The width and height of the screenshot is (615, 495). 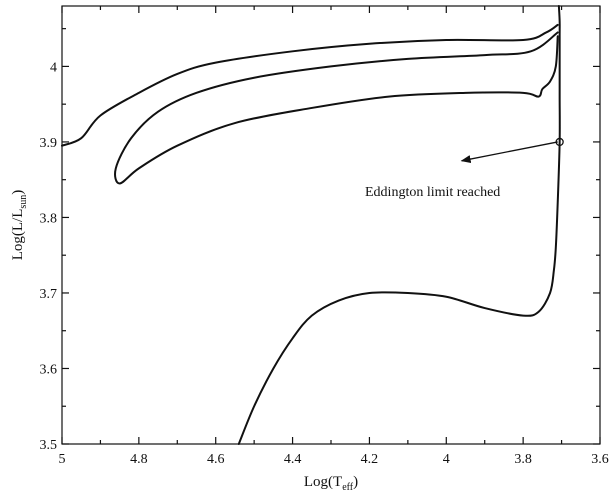 What do you see at coordinates (62, 459) in the screenshot?
I see `x-tick-label: 5` at bounding box center [62, 459].